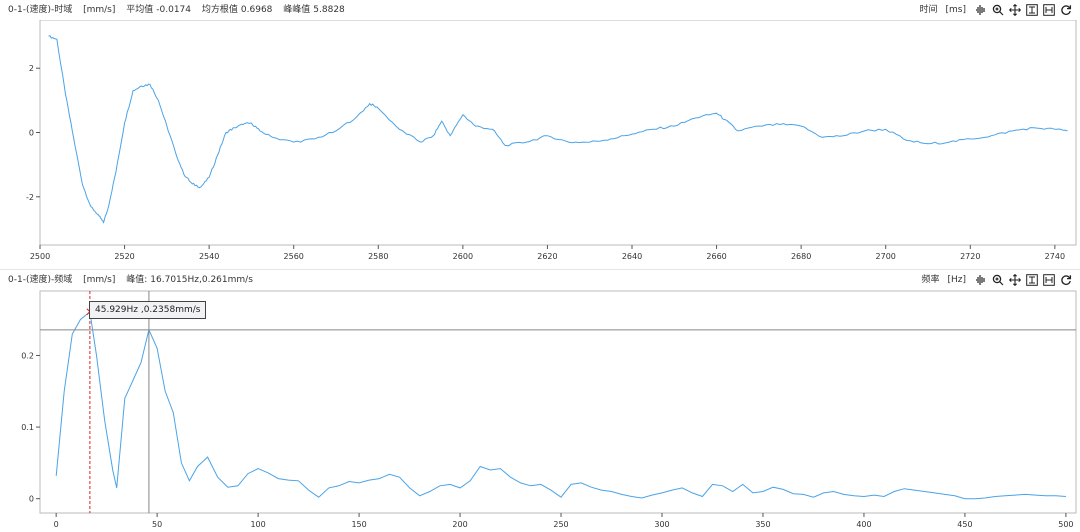 This screenshot has width=1080, height=532. Describe the element at coordinates (219, 10) in the screenshot. I see `rms-label: 均方根值` at that location.